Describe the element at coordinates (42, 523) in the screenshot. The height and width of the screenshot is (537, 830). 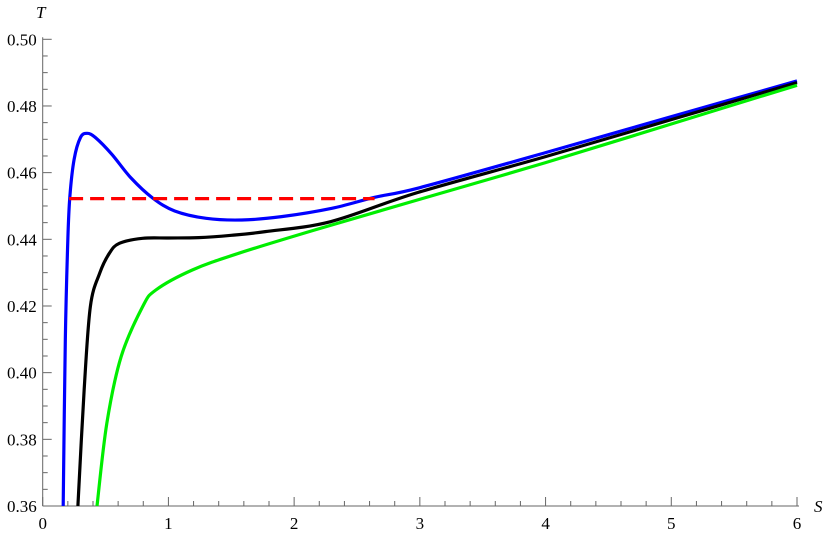
I see `x-tick-label: 0` at that location.